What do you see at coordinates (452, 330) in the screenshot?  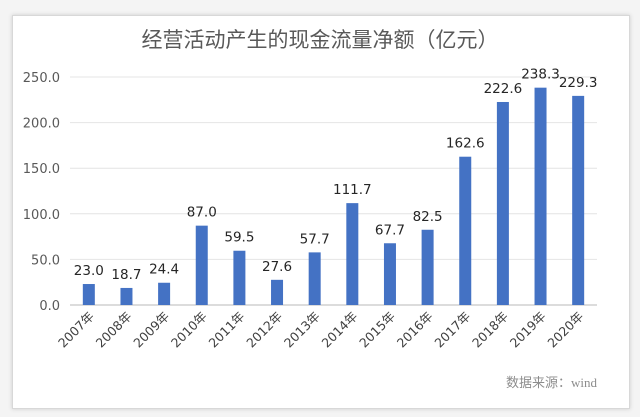 I see `x-tick-label: 2017年` at bounding box center [452, 330].